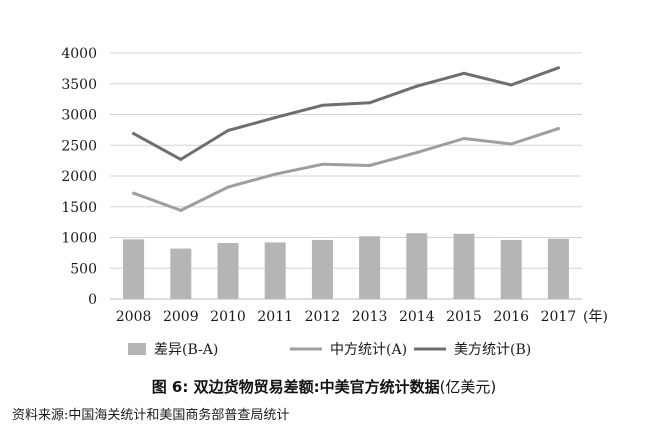 This screenshot has width=648, height=440. I want to click on line-point-2-2013, so click(370, 103).